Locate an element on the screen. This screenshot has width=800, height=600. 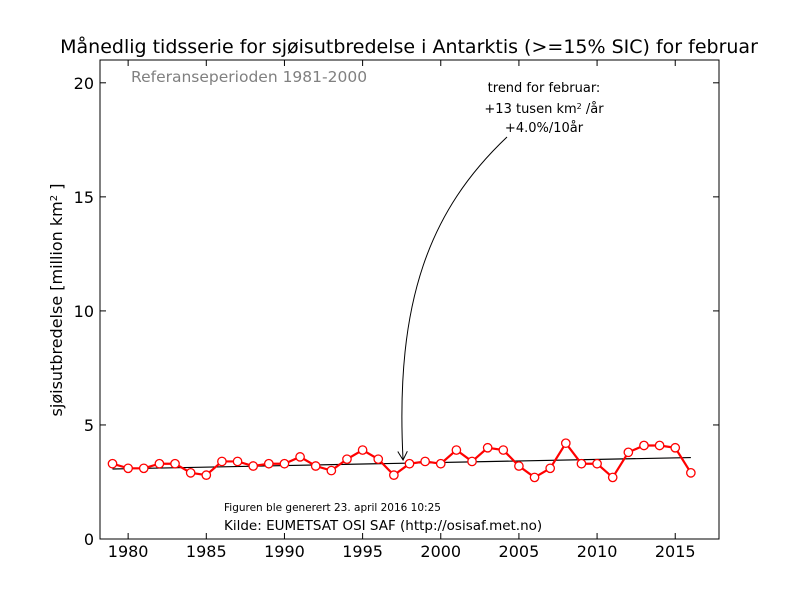
y-axis-label-end: ] is located at coordinates (56, 189).